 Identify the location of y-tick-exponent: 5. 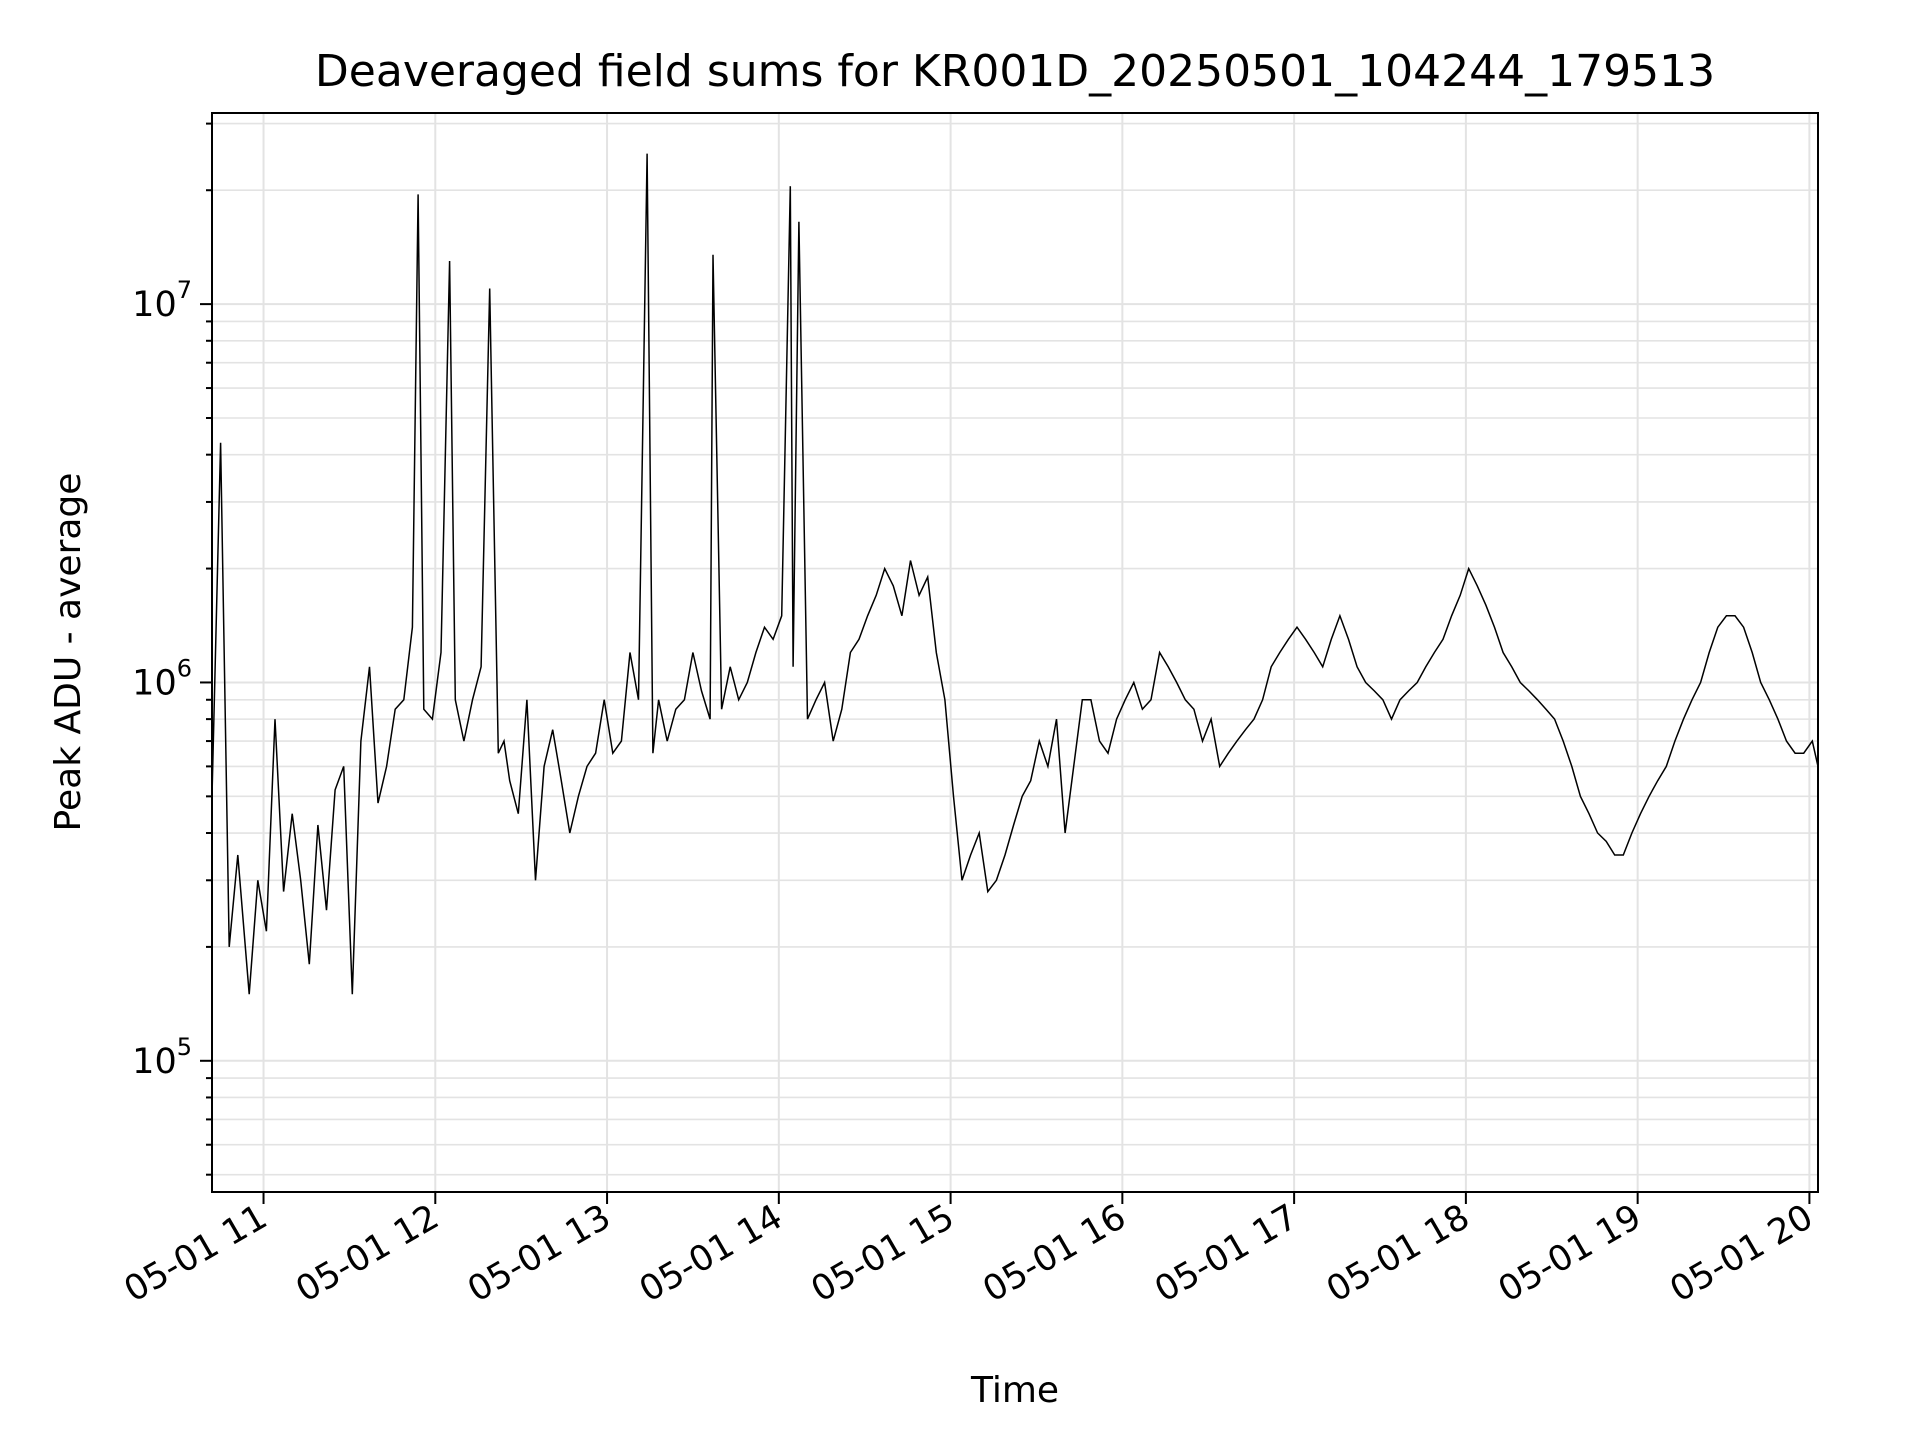
(184, 1047).